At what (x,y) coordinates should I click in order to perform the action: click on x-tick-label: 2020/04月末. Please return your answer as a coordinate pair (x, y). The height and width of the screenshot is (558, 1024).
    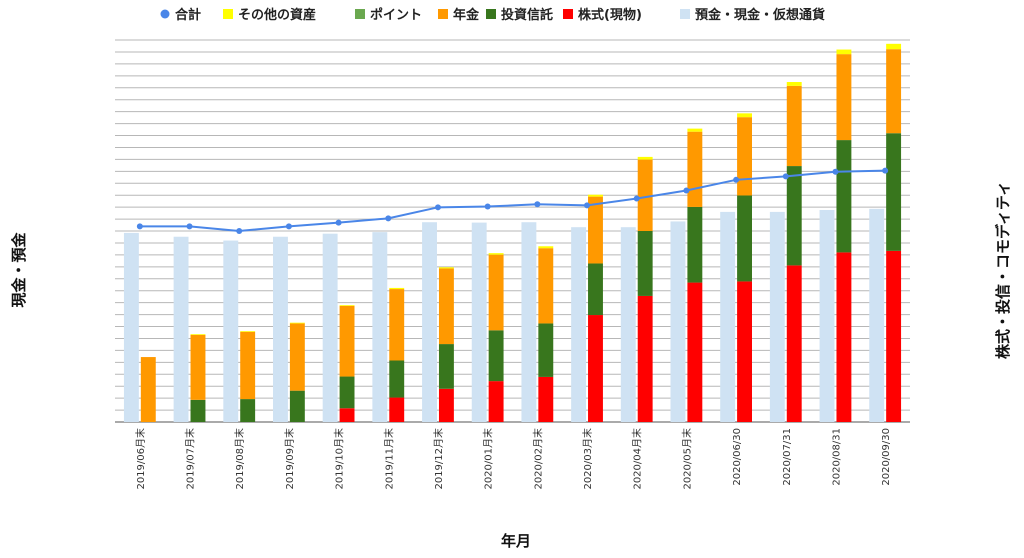
    Looking at the image, I should click on (637, 459).